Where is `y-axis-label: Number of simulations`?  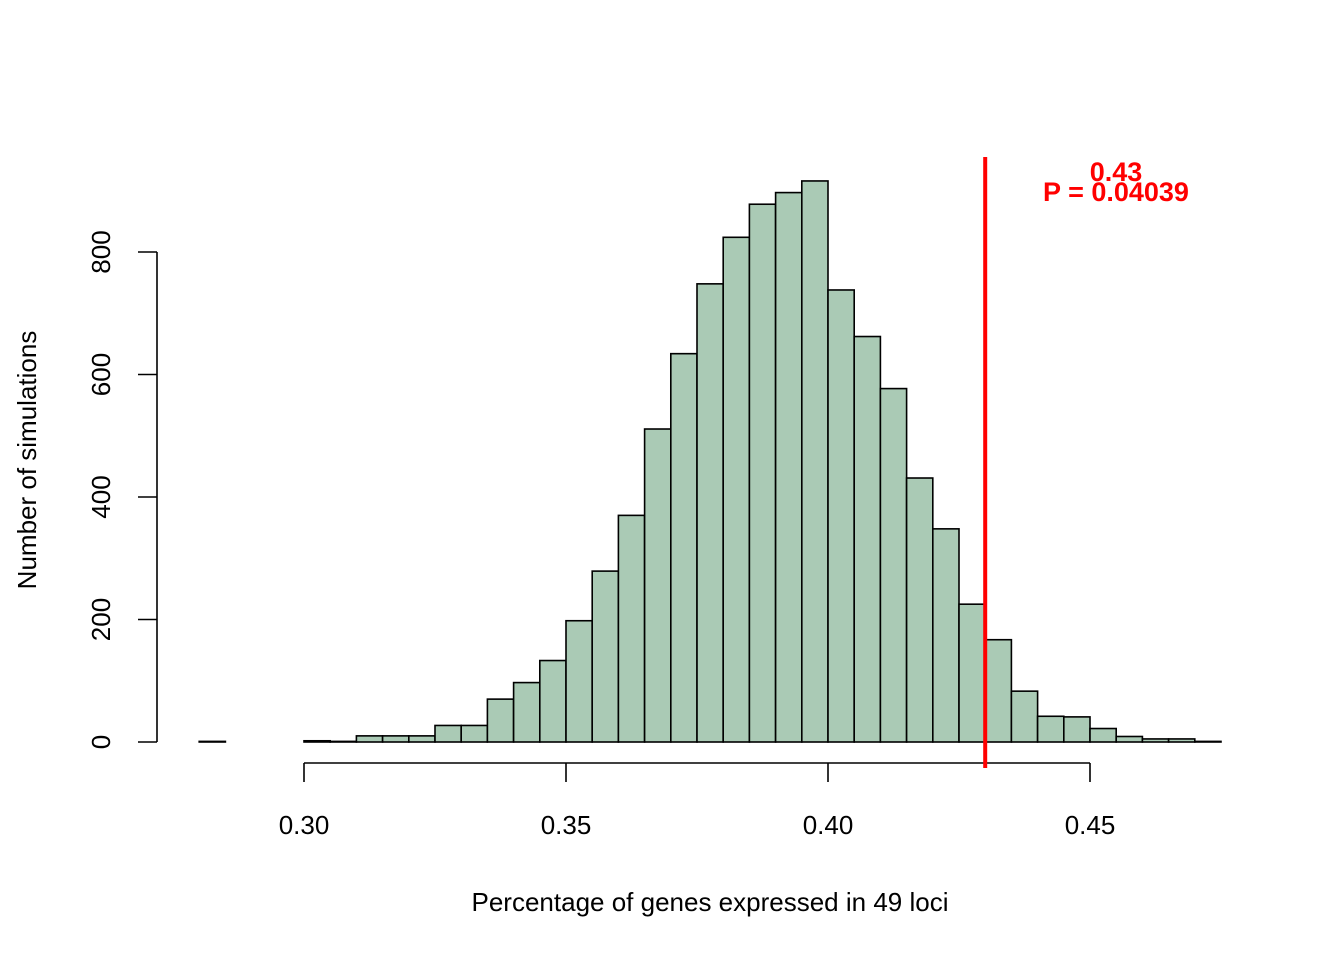
y-axis-label: Number of simulations is located at coordinates (27, 460).